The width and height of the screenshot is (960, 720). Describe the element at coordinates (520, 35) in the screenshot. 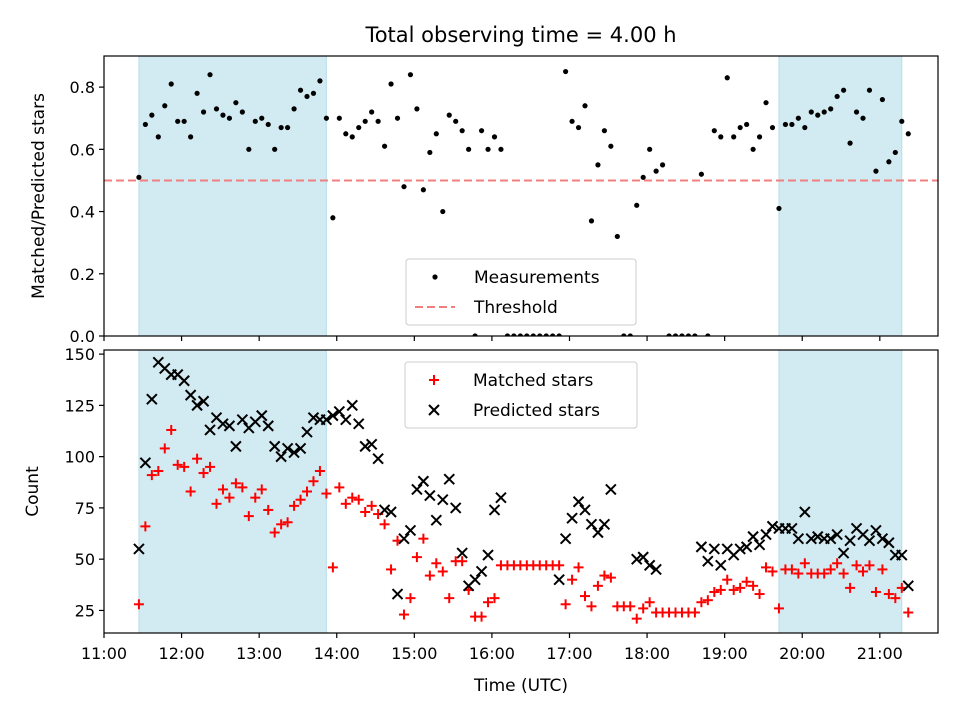

I see `top-chart-title: Total observing time = 4.00 h` at that location.